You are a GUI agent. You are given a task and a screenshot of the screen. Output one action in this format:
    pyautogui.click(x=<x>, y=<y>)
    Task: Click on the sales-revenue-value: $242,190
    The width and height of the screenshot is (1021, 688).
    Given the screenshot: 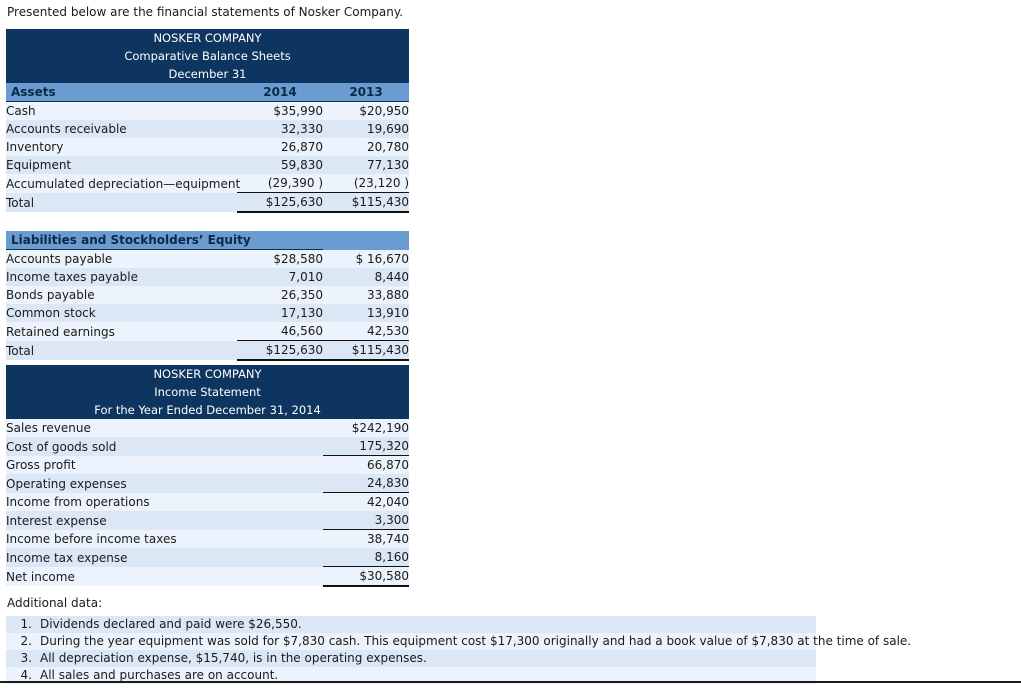 What is the action you would take?
    pyautogui.click(x=366, y=428)
    